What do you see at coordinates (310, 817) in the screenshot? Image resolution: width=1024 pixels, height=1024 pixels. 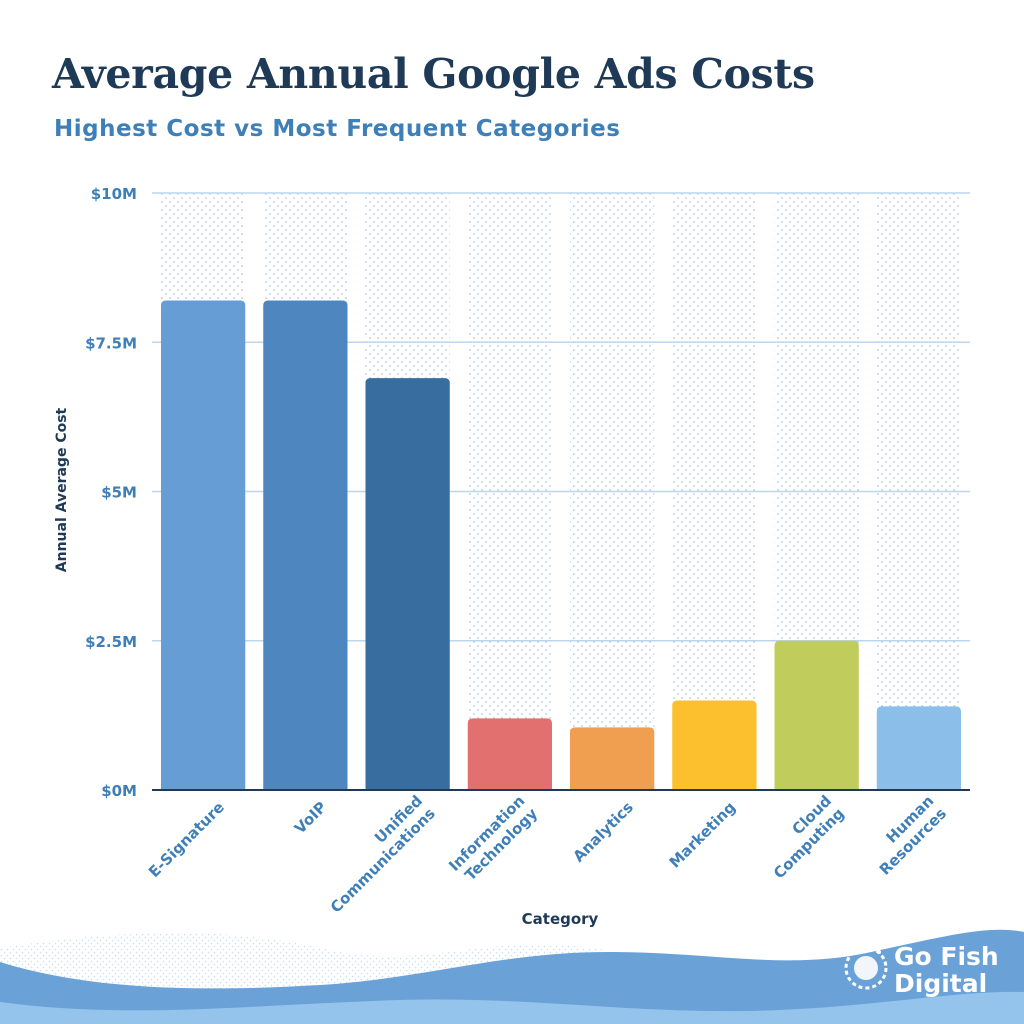 I see `x-tick-label: VoIP` at bounding box center [310, 817].